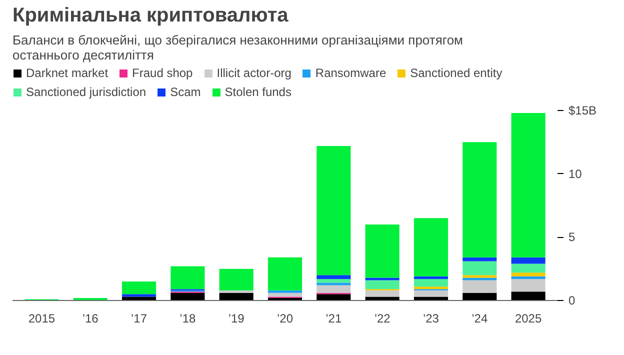 The width and height of the screenshot is (624, 355). Describe the element at coordinates (42, 319) in the screenshot. I see `x-tick-label: 2015` at that location.